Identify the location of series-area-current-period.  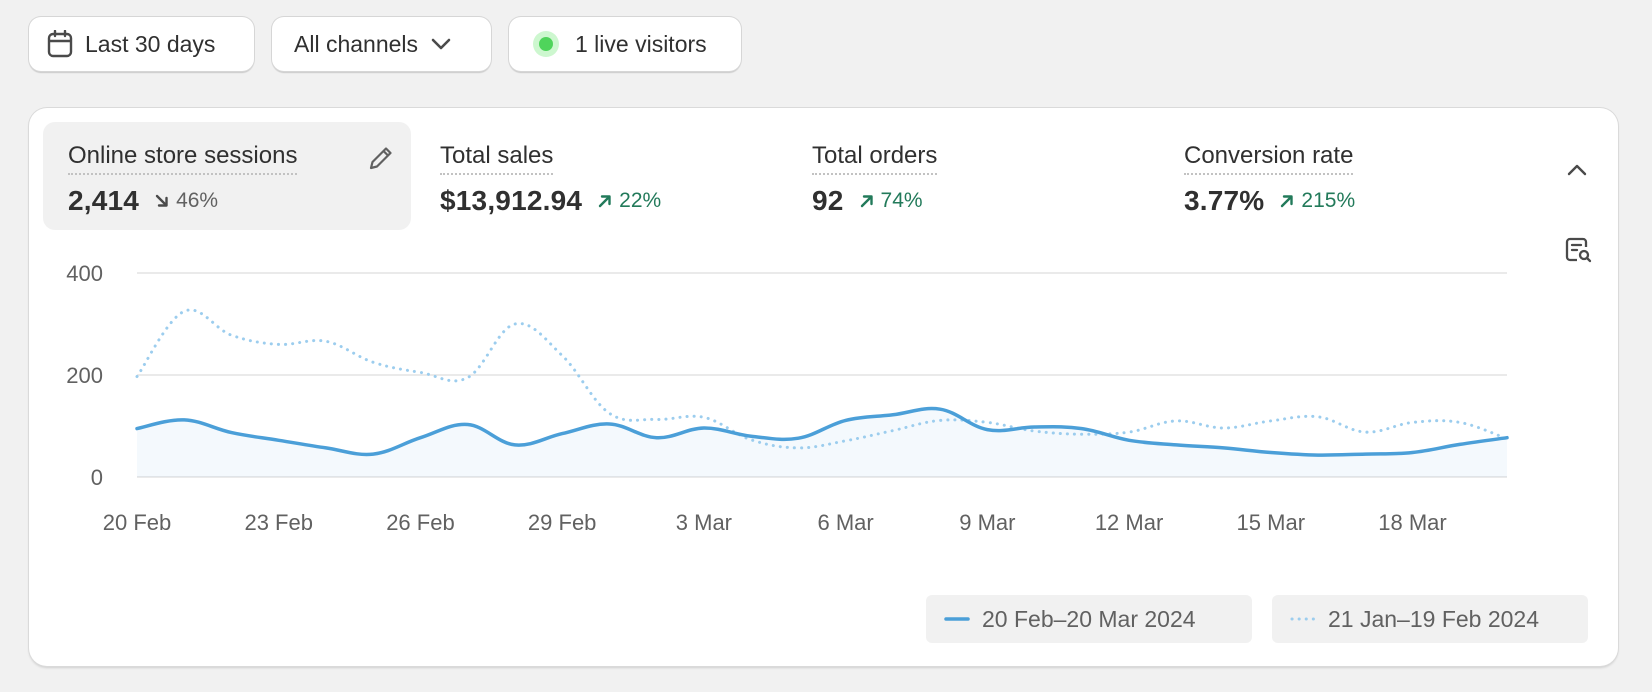
(822, 442).